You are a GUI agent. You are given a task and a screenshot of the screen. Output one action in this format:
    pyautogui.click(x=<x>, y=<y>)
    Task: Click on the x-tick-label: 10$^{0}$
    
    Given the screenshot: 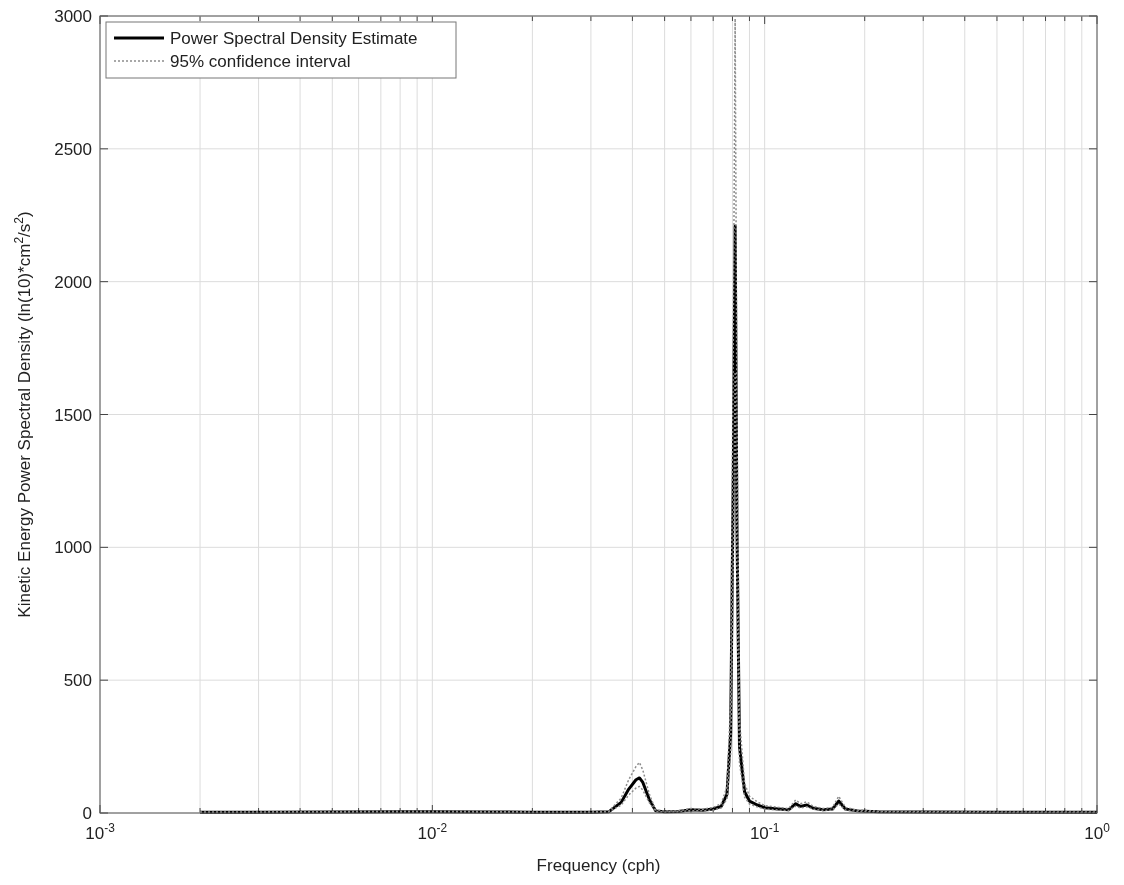 What is the action you would take?
    pyautogui.click(x=1097, y=832)
    